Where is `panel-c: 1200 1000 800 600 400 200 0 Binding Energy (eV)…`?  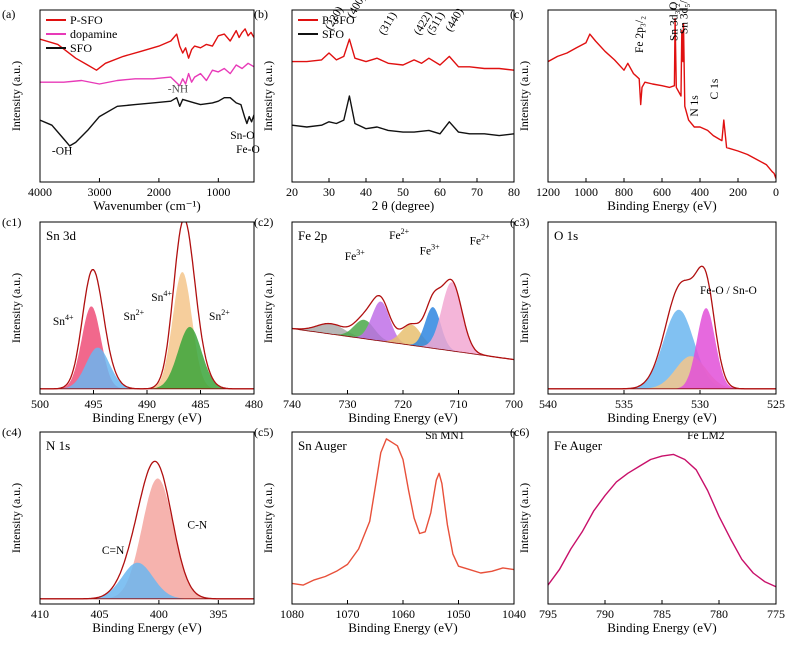
panel-c: 1200 1000 800 600 400 200 0 Binding Energy (eV)… is located at coordinates (644, 106).